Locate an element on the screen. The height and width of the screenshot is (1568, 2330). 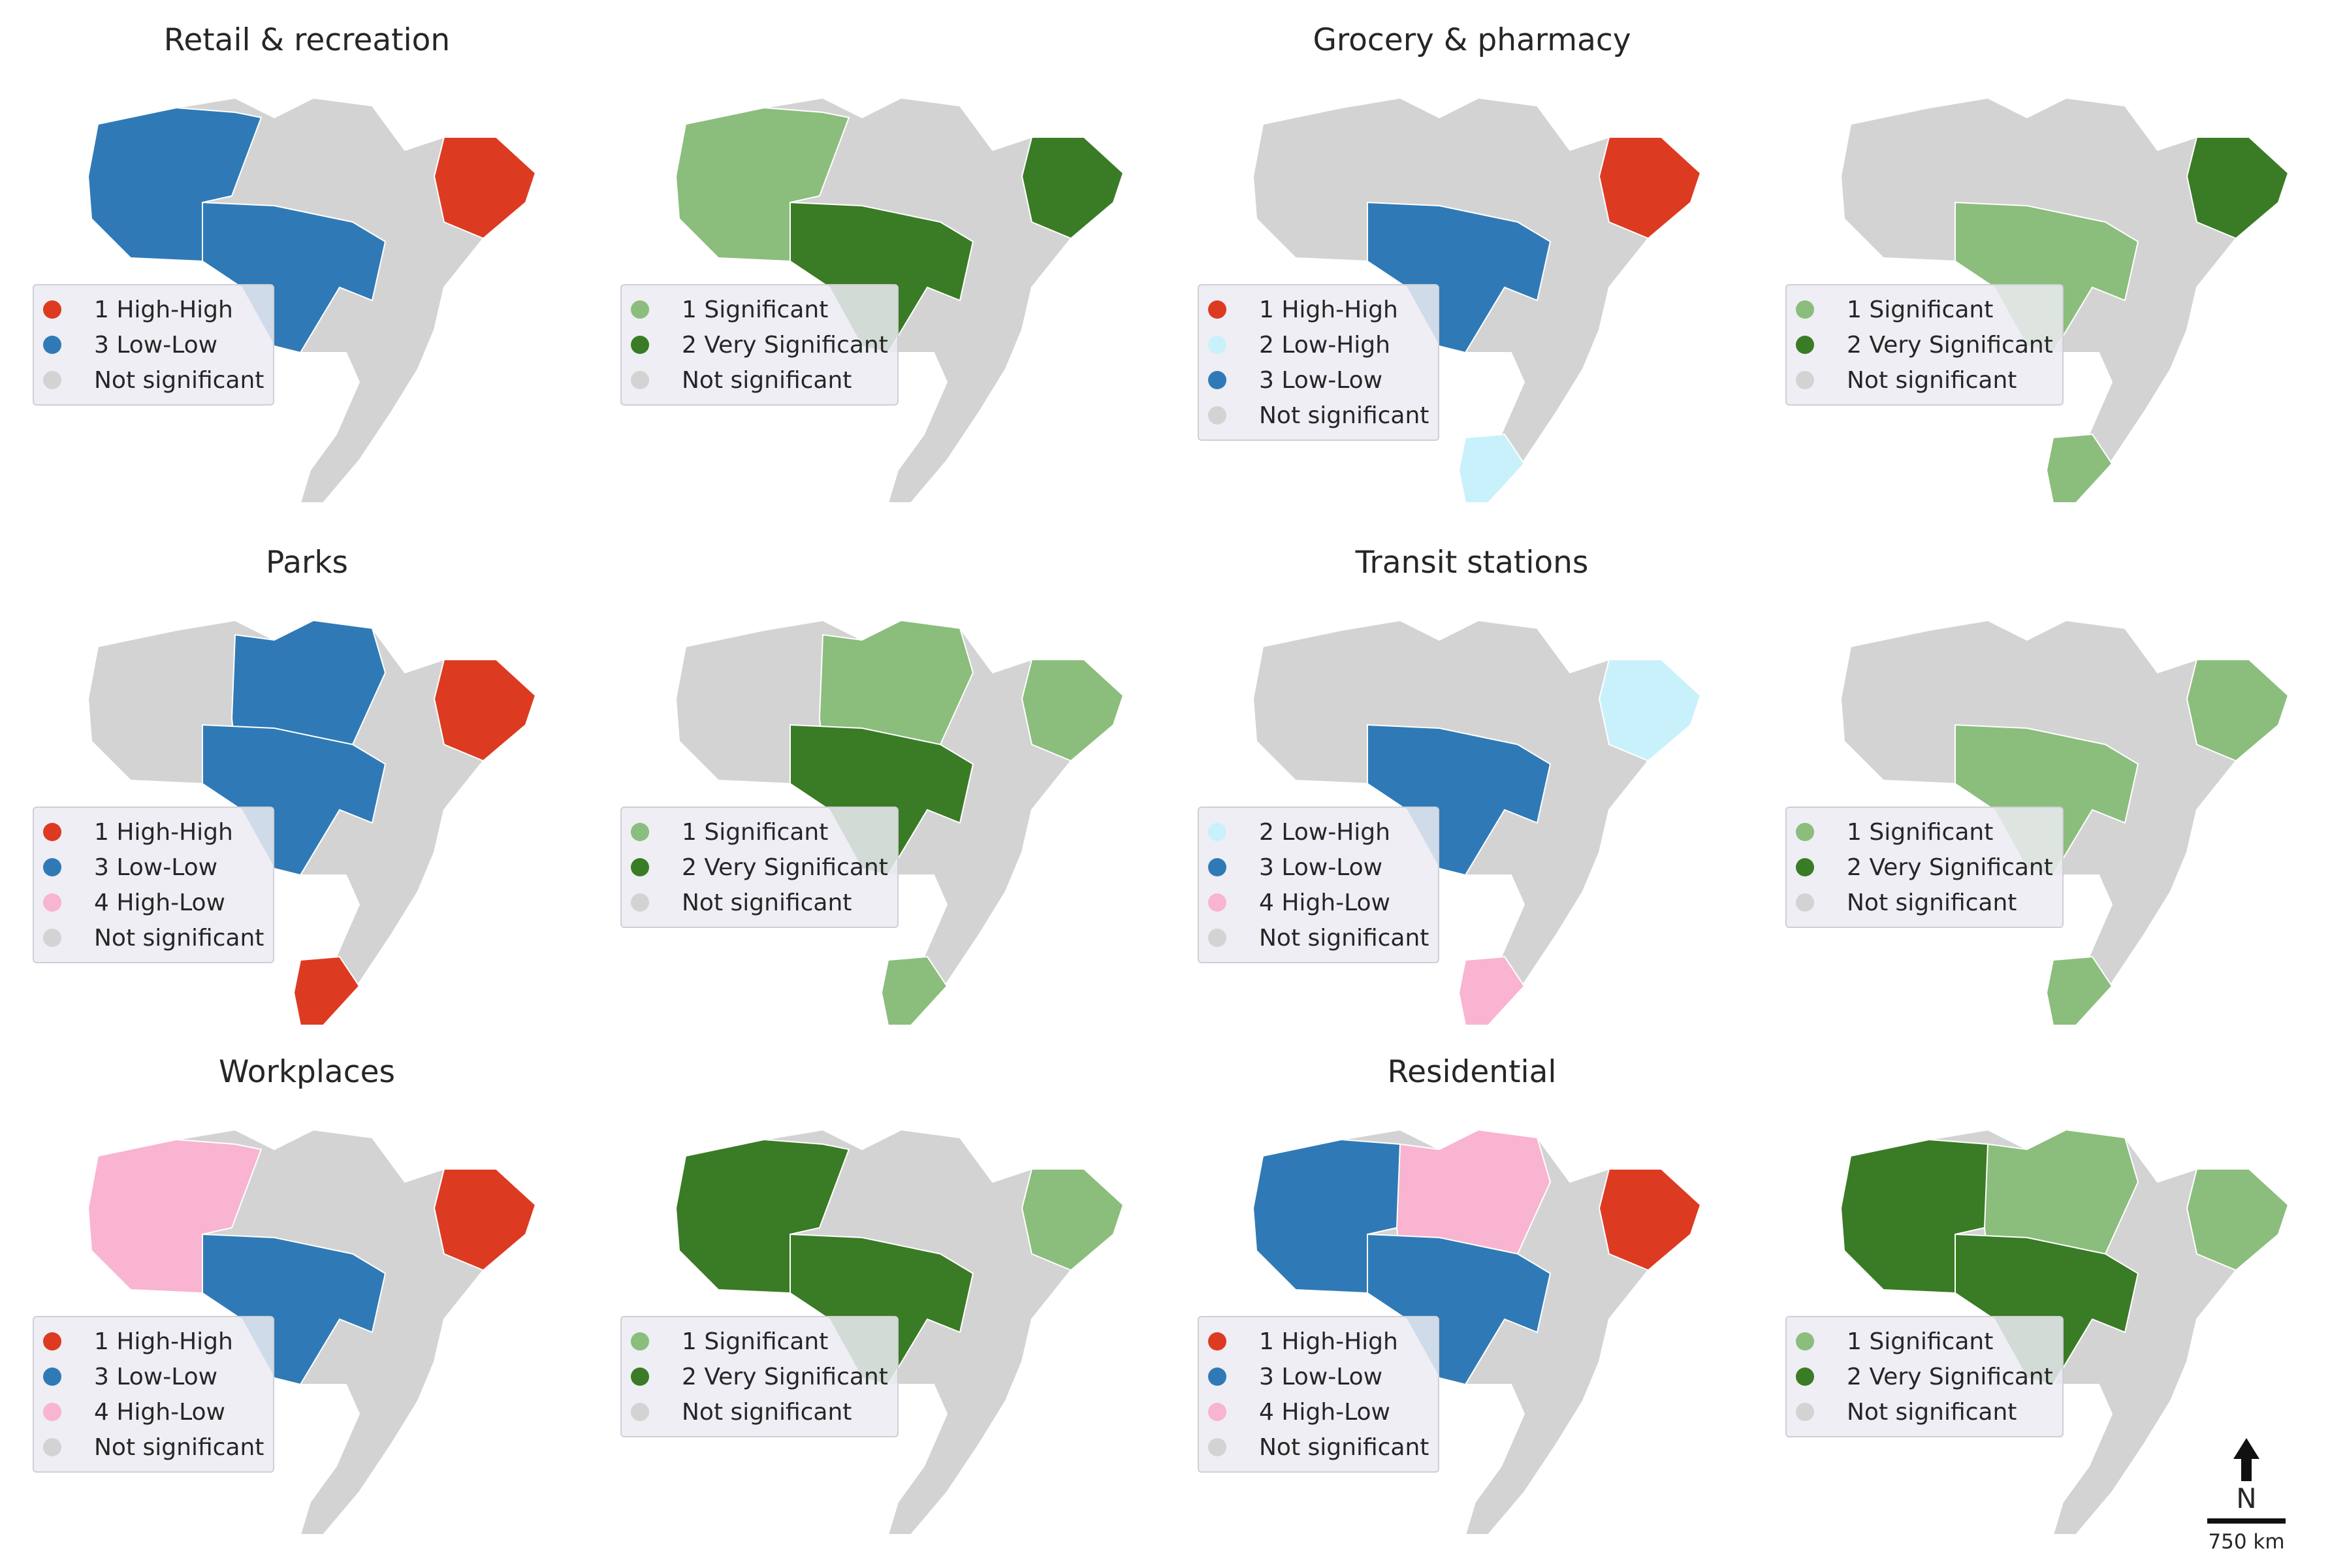
cluster-legend: 1 High-High 3 Low-Low Not significant is located at coordinates (154, 345).